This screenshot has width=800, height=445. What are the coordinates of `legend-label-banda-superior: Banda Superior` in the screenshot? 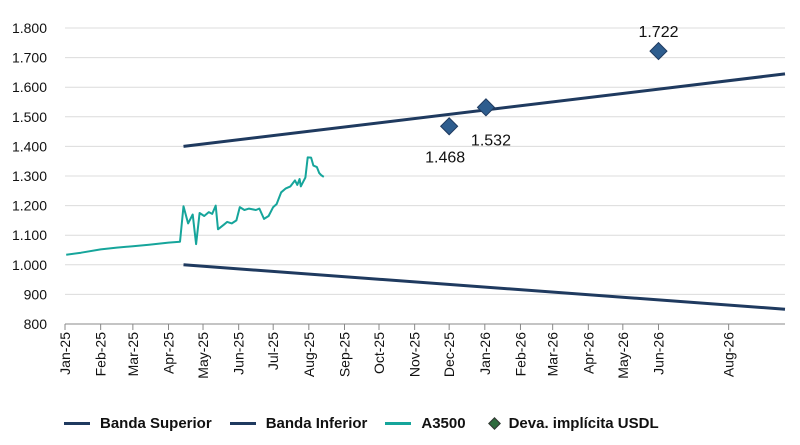 It's located at (156, 423).